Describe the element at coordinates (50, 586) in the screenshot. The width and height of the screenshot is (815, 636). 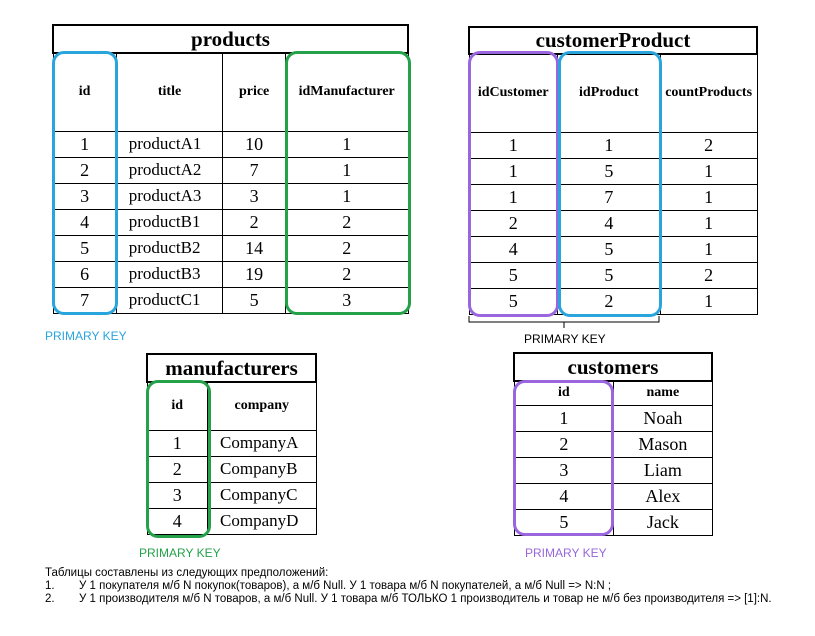
I see `note-number: 1.` at that location.